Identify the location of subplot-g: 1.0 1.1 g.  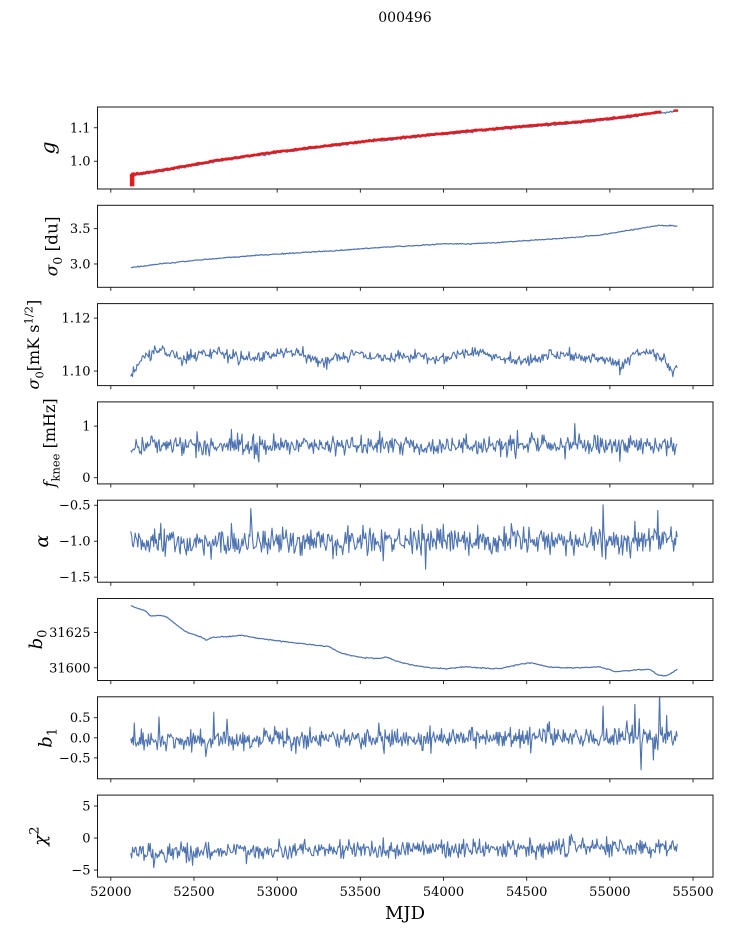
(374, 149).